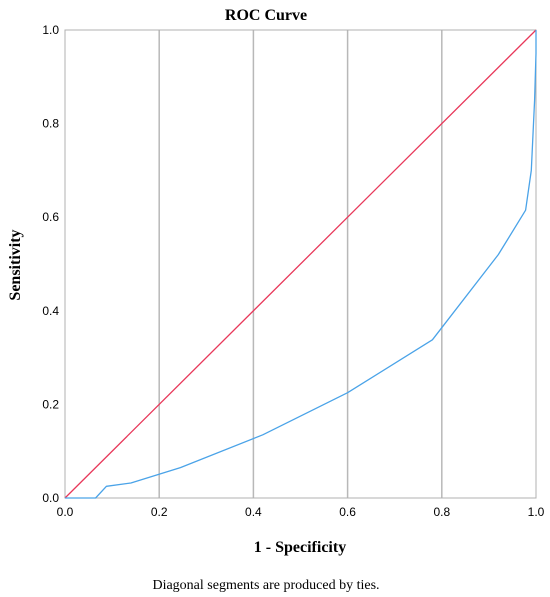  I want to click on x-tick-label: 0.2, so click(159, 512).